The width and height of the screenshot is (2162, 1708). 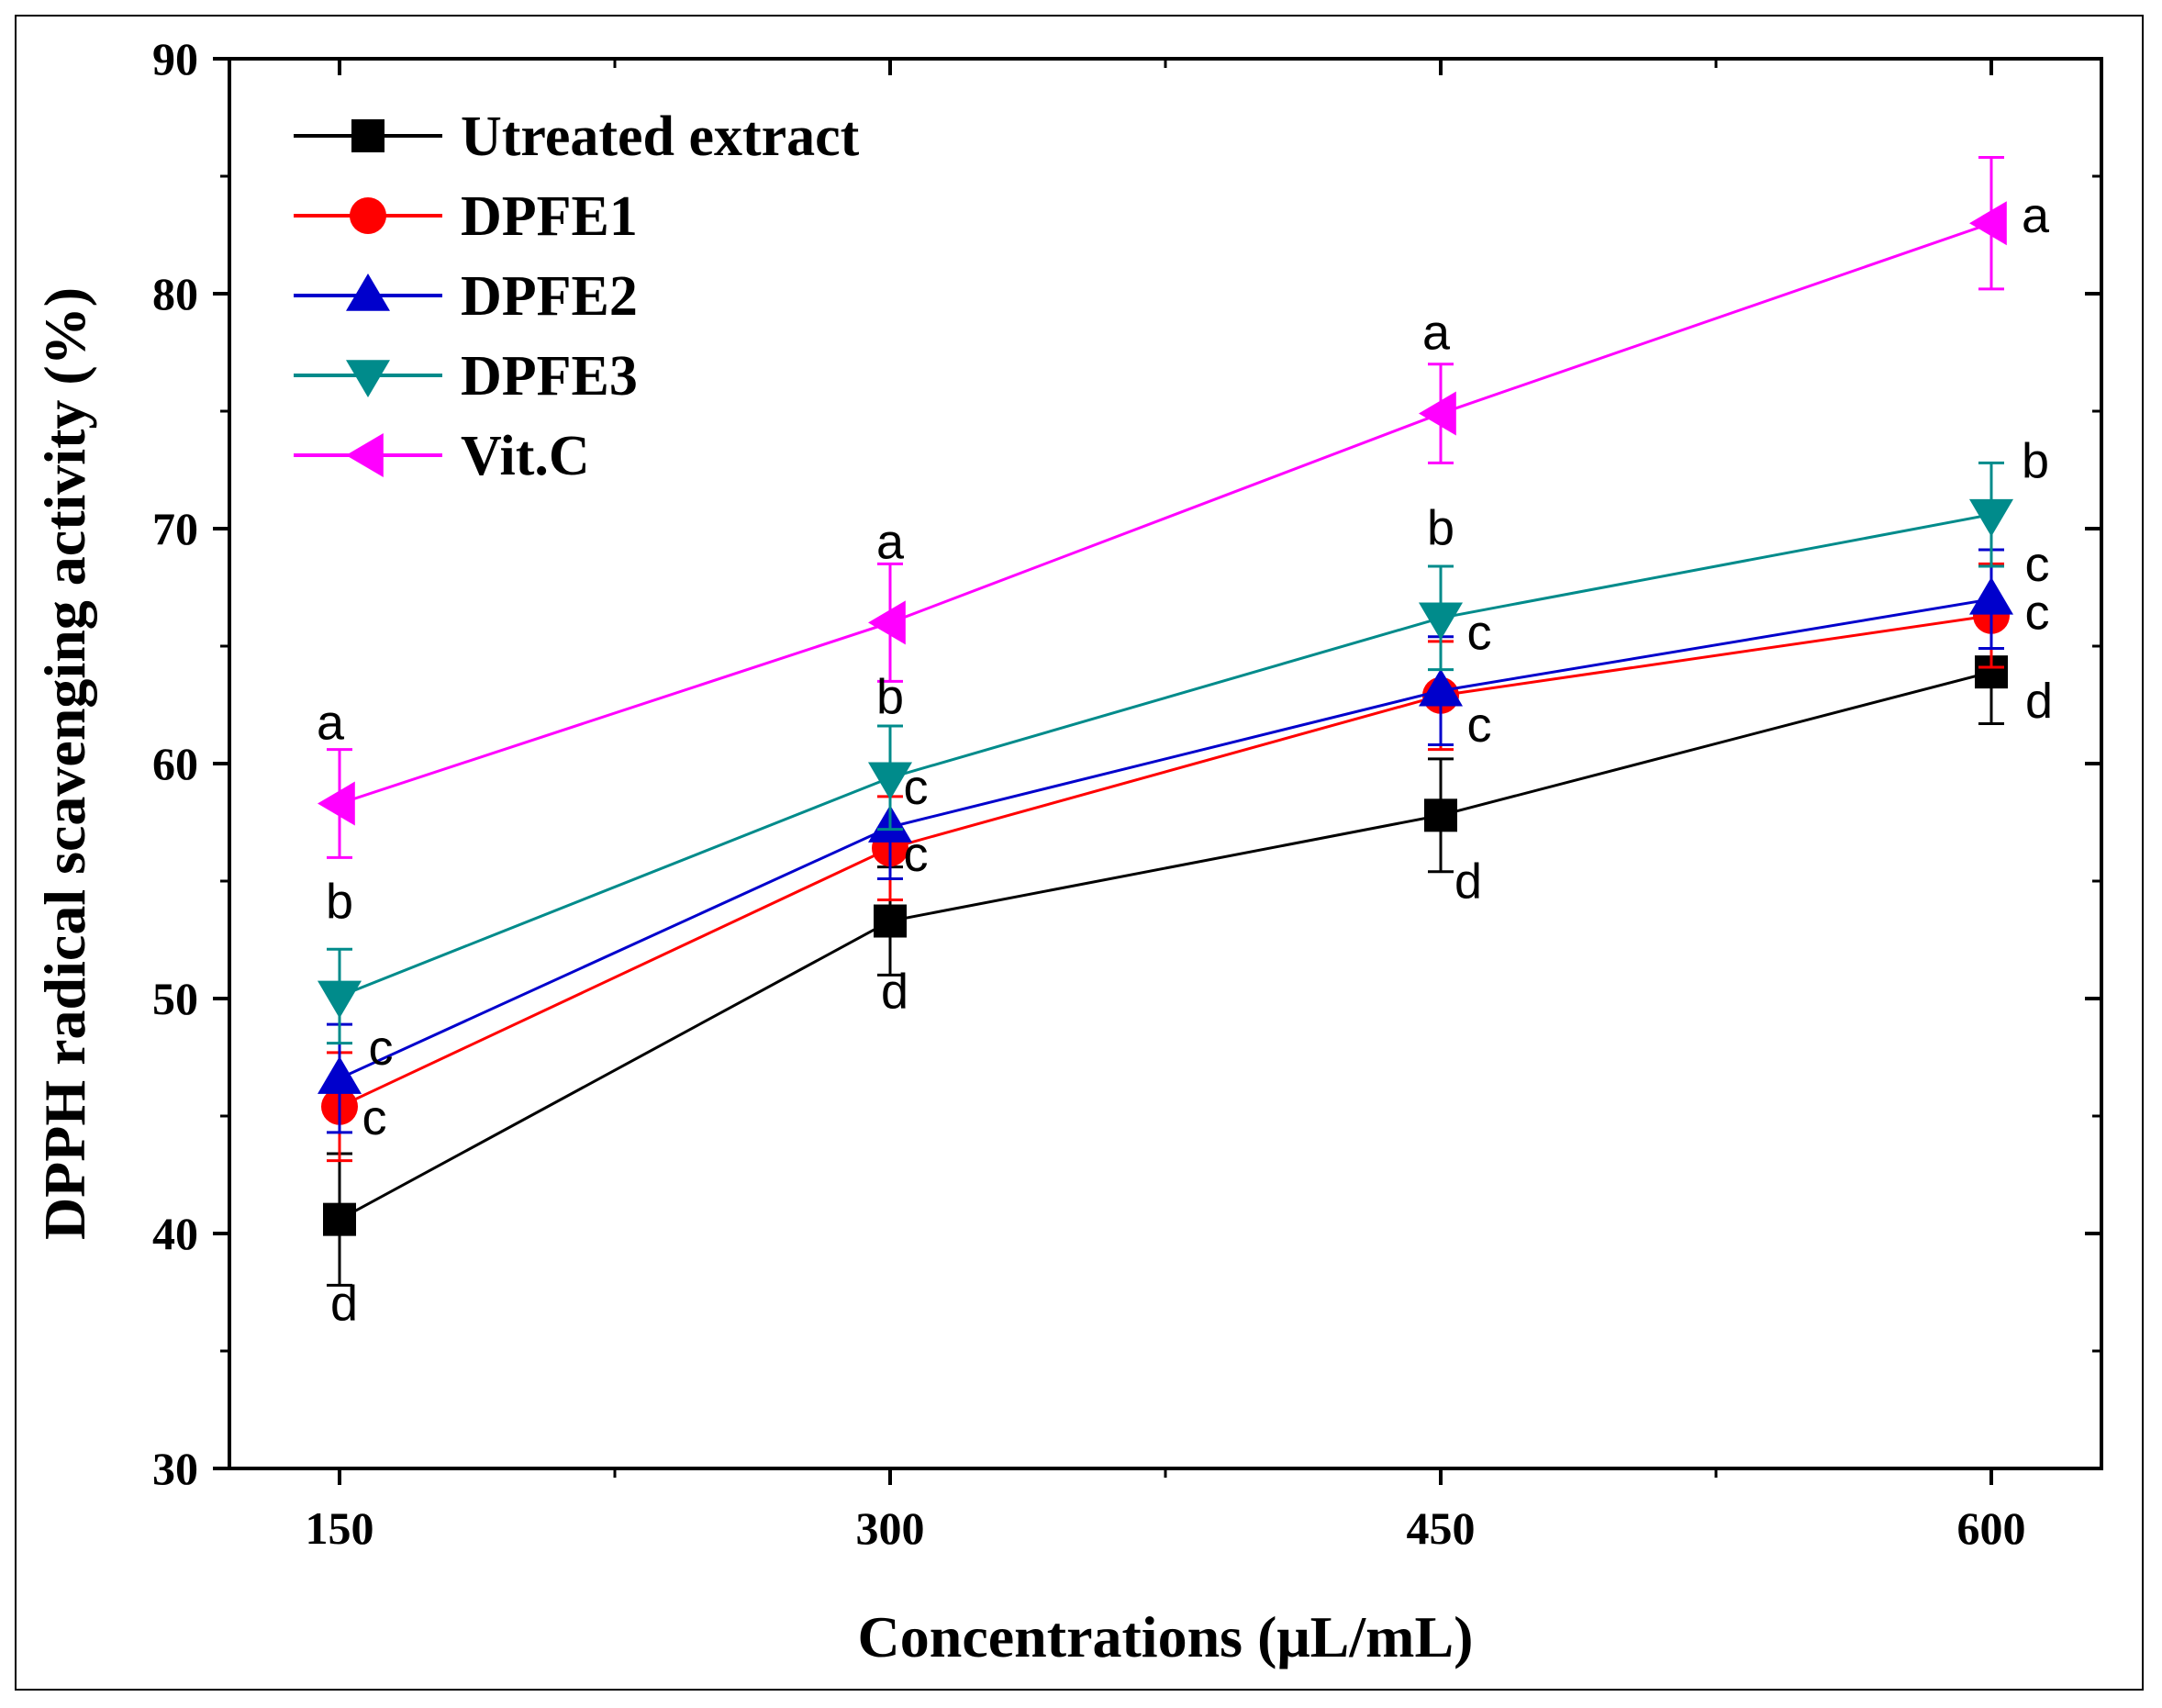 What do you see at coordinates (1166, 1636) in the screenshot?
I see `x-axis-title: Concentrations (μL/mL)` at bounding box center [1166, 1636].